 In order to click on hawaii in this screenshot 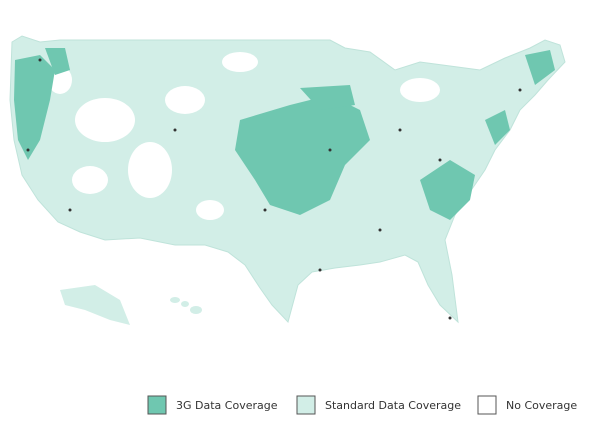, I will do `click(186, 305)`.